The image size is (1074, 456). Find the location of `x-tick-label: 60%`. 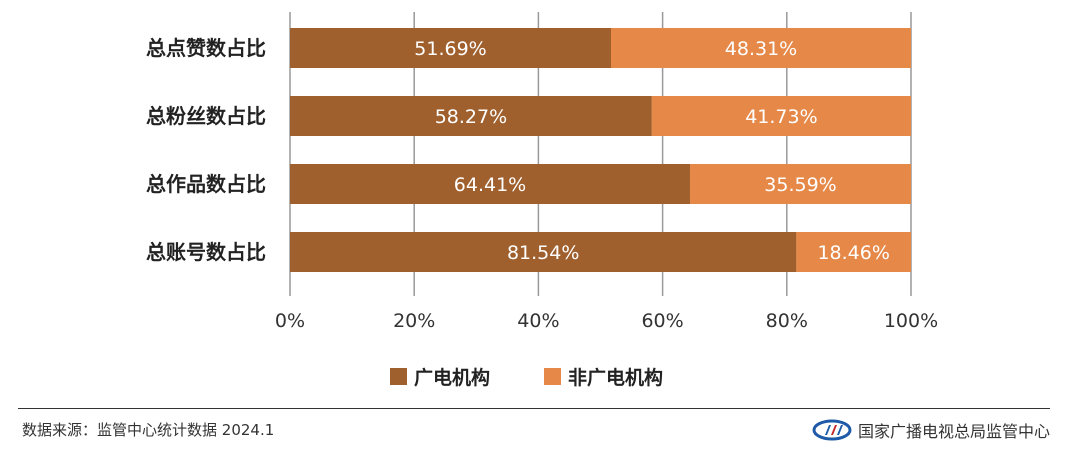

x-tick-label: 60% is located at coordinates (662, 321).